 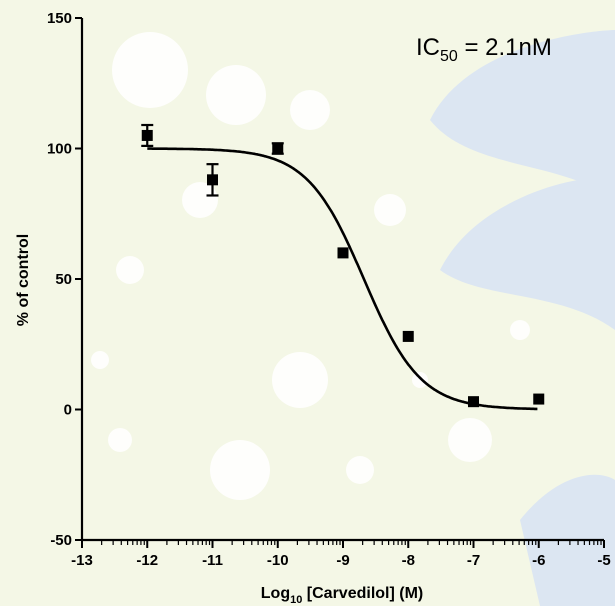 I want to click on x-axis-title-suffix: [Carvedilol] (M), so click(x=362, y=593).